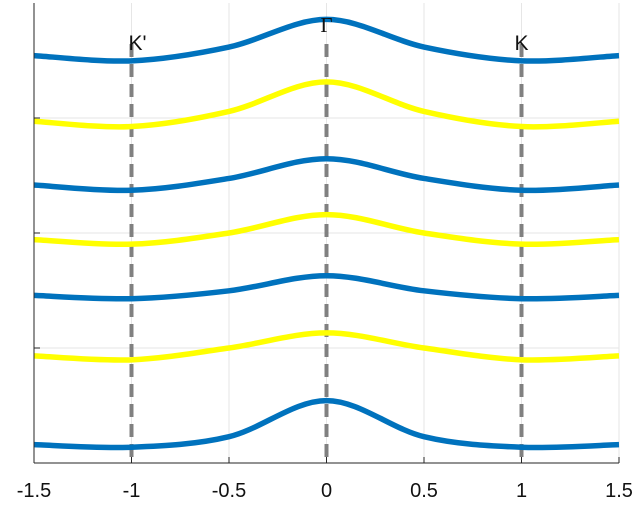 Image resolution: width=637 pixels, height=506 pixels. I want to click on x-tick-label-0: -1.5, so click(34, 491).